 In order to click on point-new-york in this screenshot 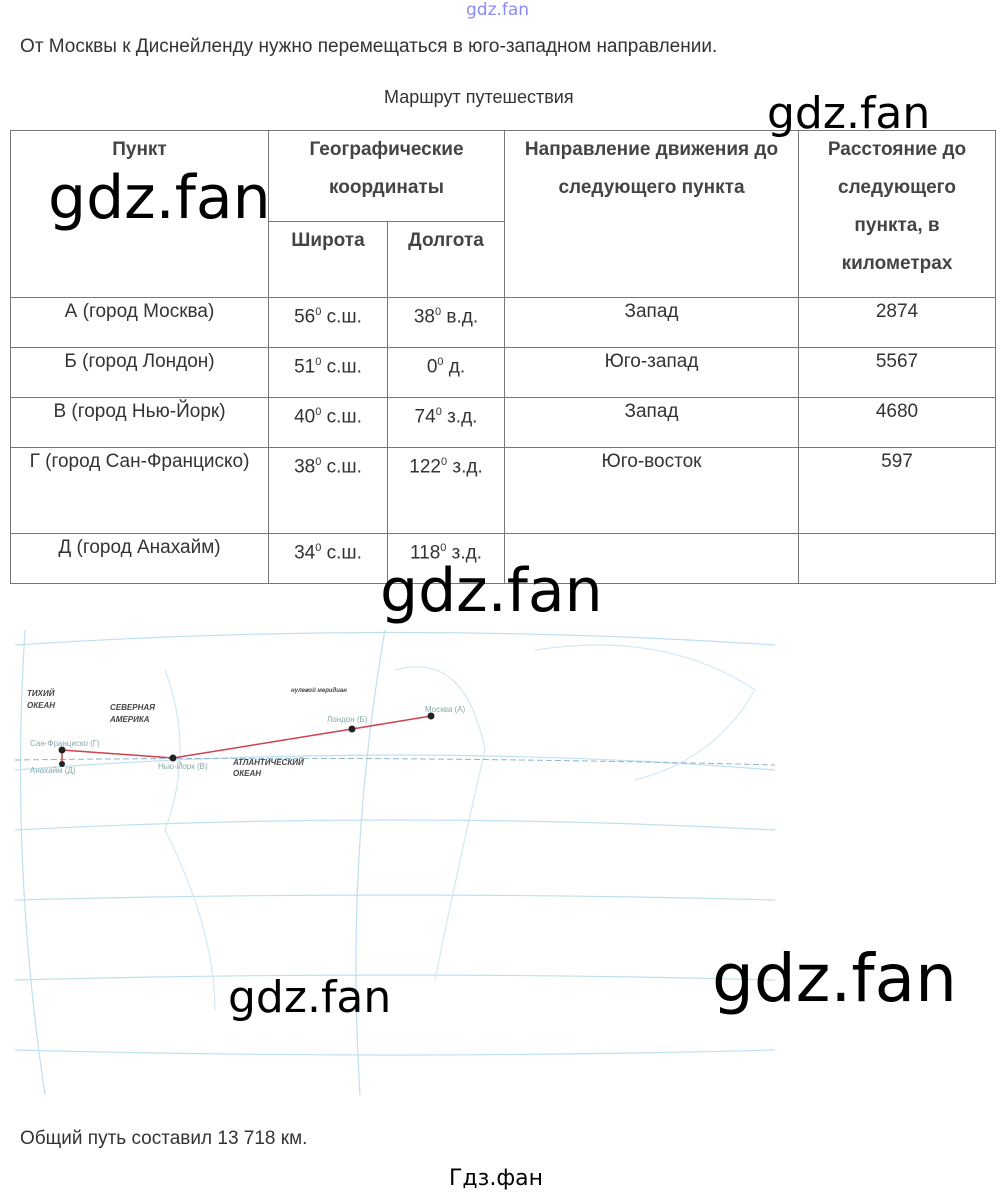, I will do `click(173, 758)`.